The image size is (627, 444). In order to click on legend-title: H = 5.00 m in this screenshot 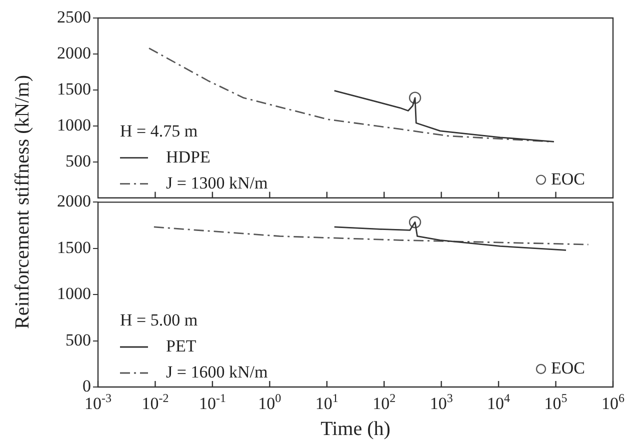, I will do `click(159, 320)`.